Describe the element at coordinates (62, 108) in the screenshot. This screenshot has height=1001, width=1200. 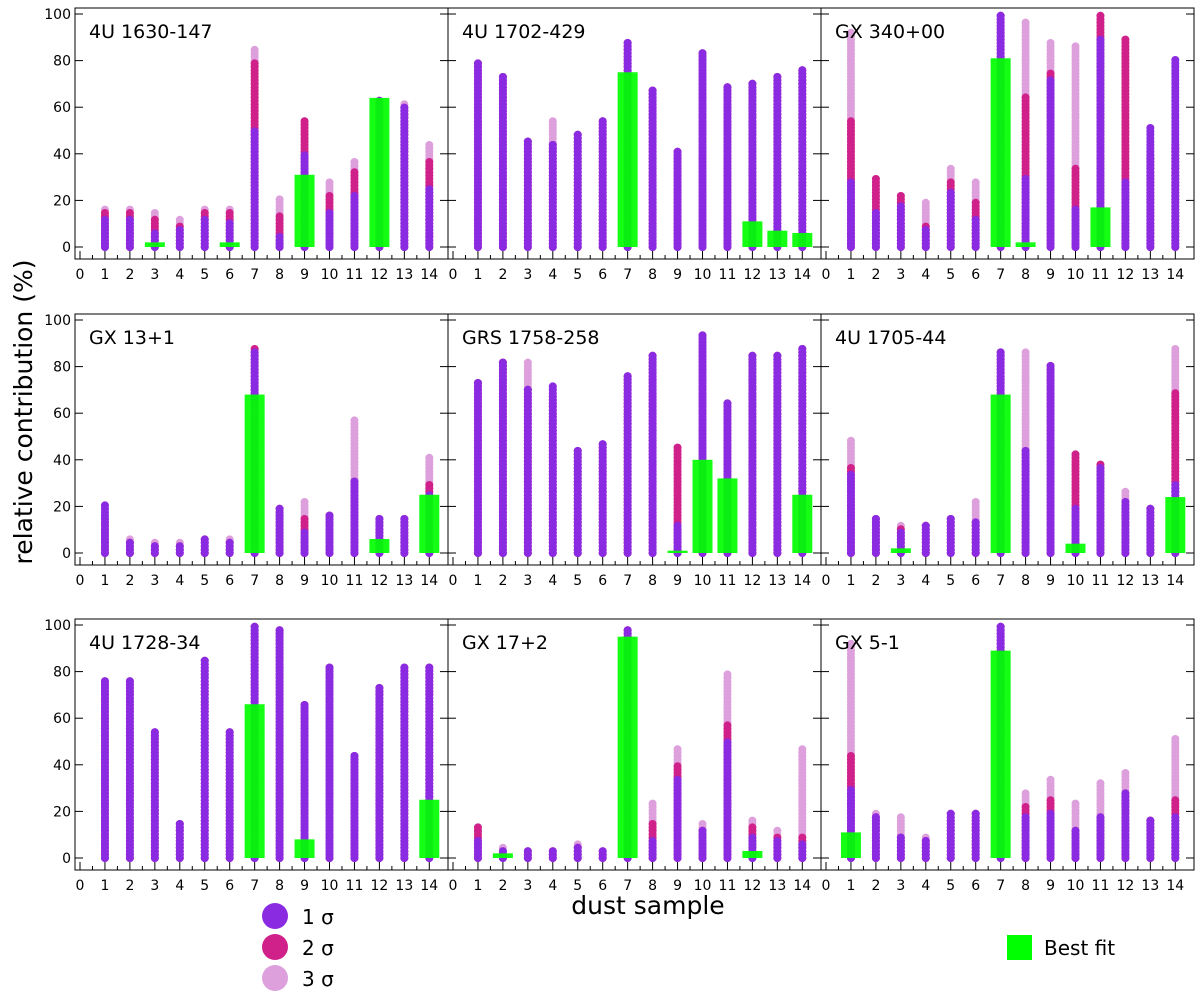
I see `y-tick-label: 60` at that location.